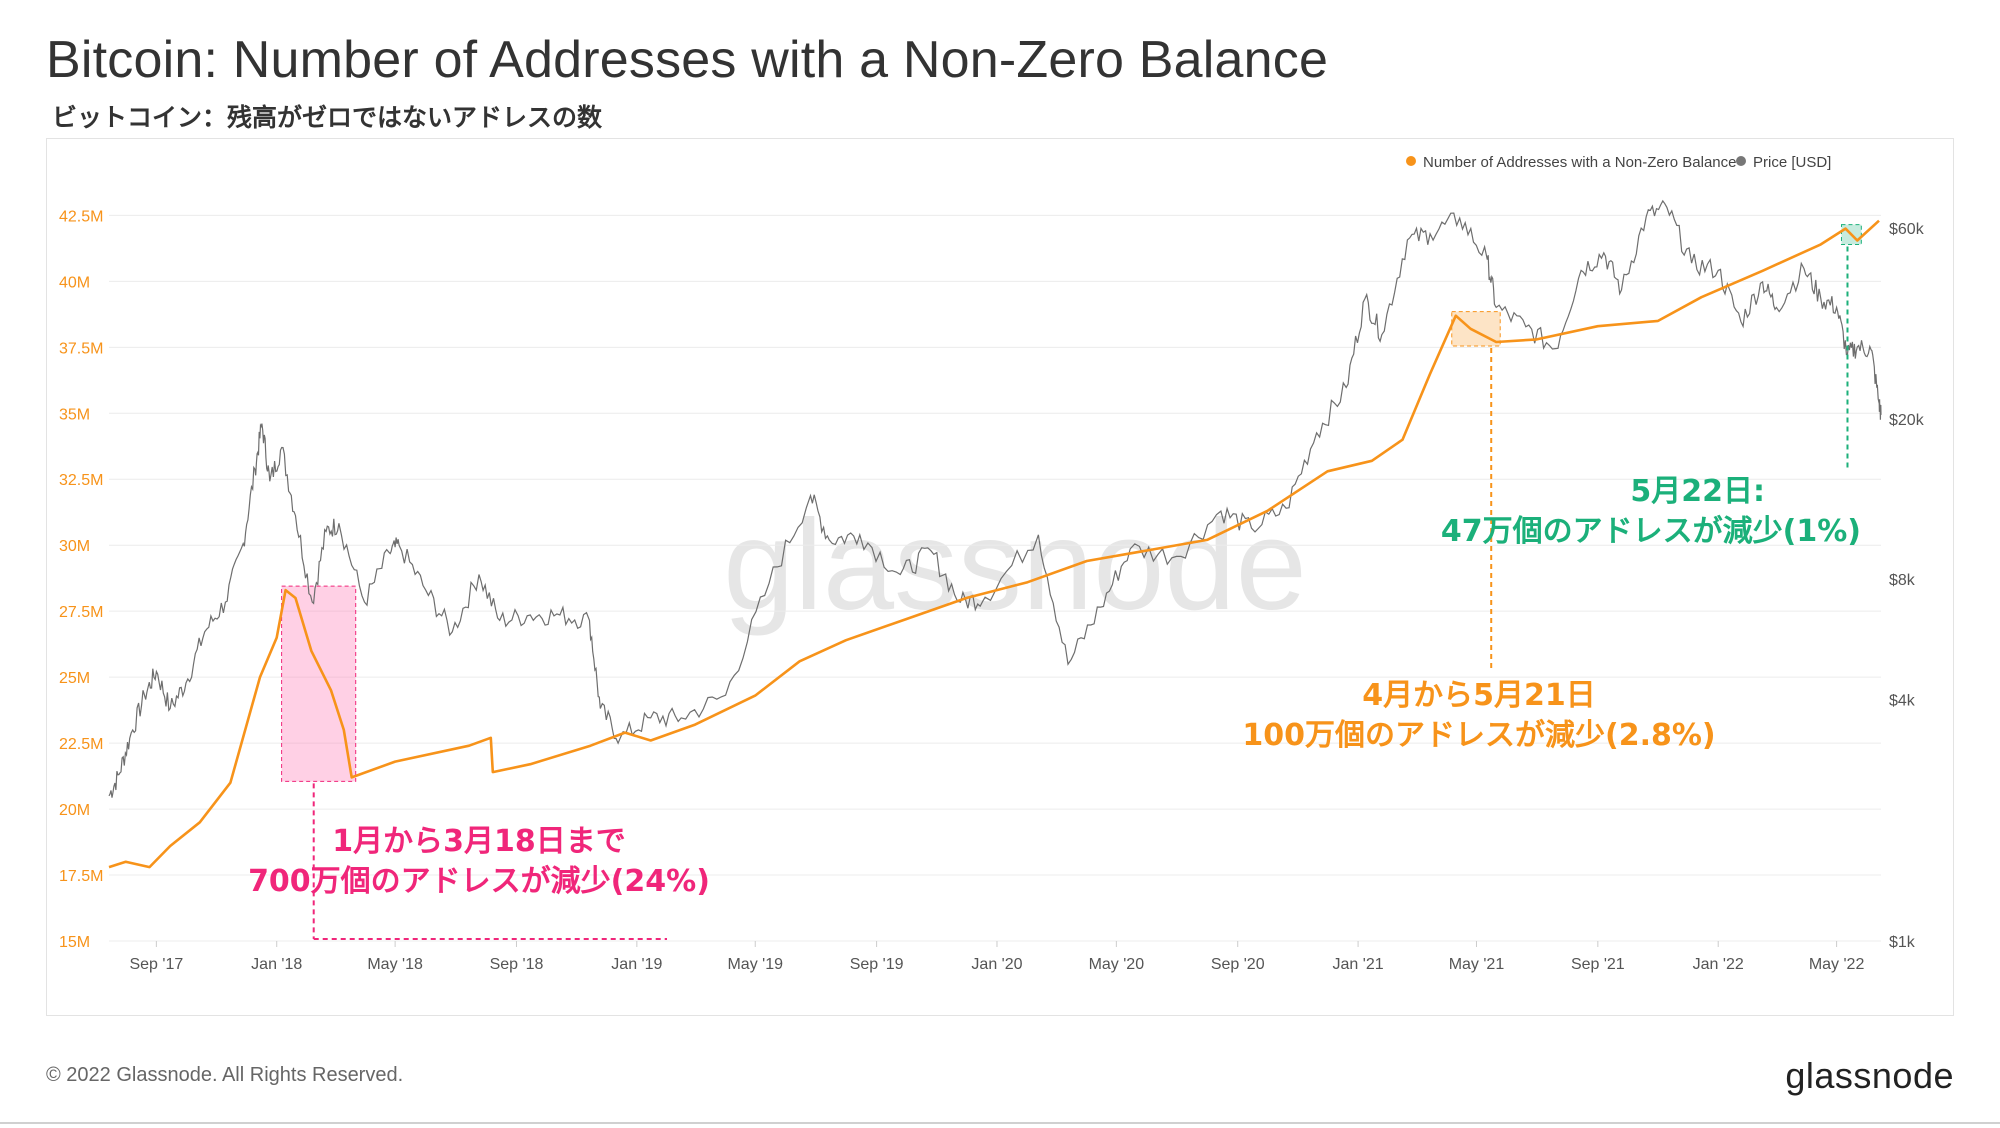 Image resolution: width=2000 pixels, height=1128 pixels. Describe the element at coordinates (1902, 942) in the screenshot. I see `y-right-tick-label: $1k` at that location.